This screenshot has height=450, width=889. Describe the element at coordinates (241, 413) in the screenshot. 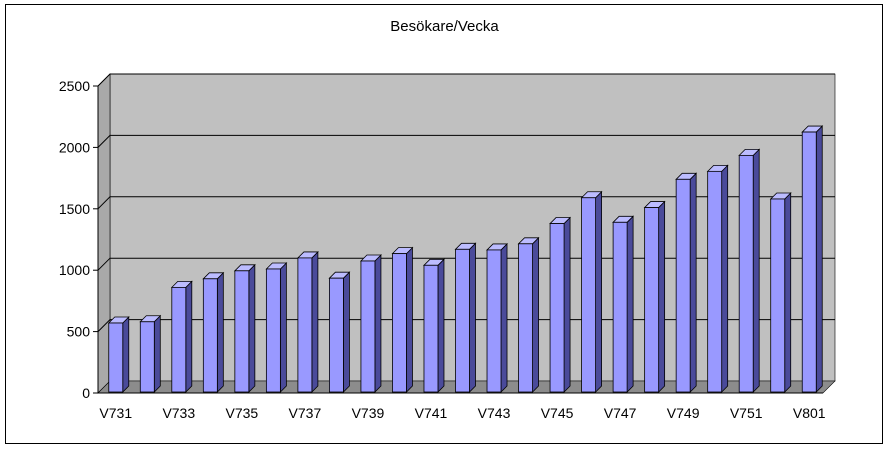

I see `x-tick-label: V735` at that location.